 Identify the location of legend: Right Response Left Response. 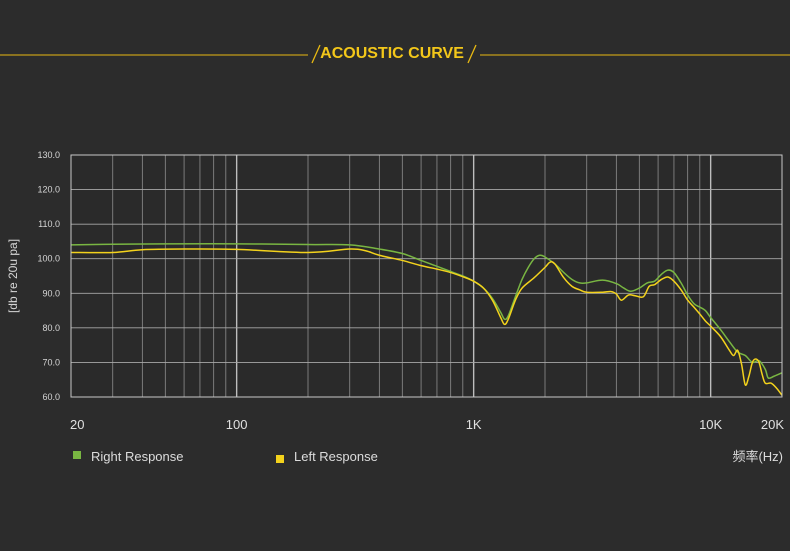
(225, 456).